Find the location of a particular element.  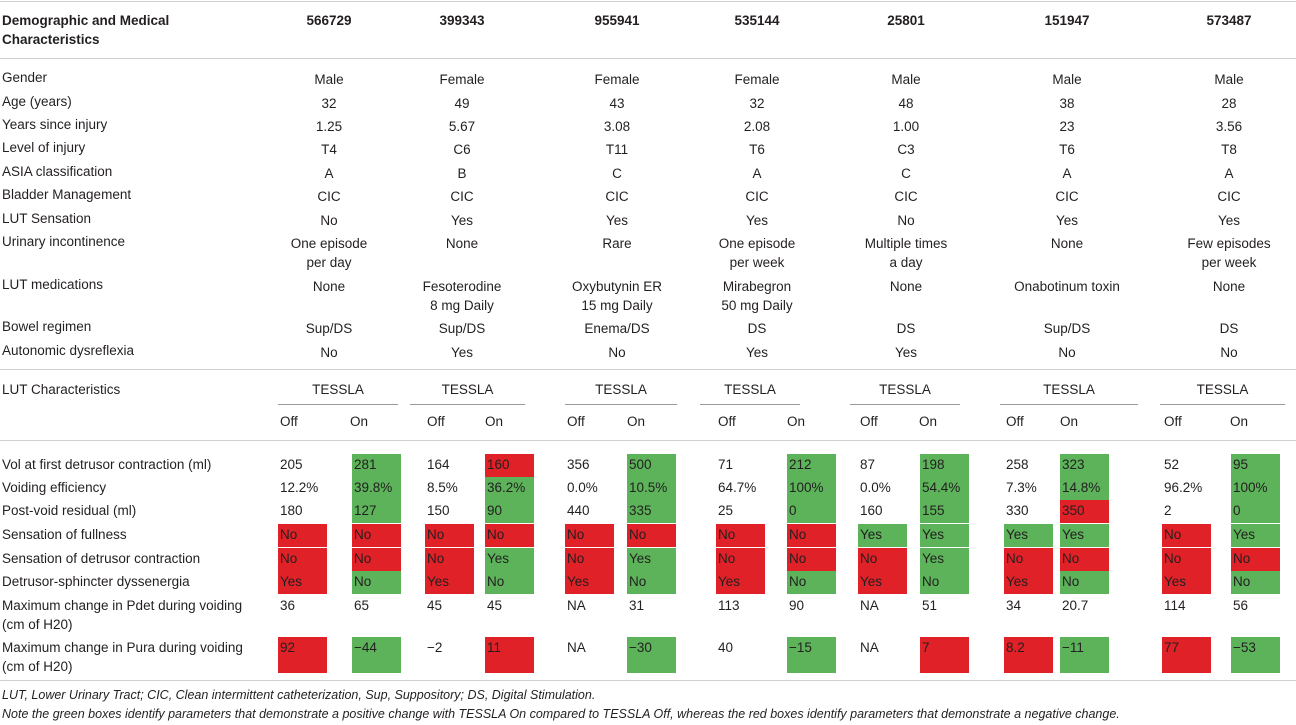

table-cell: 1.25 is located at coordinates (329, 126).